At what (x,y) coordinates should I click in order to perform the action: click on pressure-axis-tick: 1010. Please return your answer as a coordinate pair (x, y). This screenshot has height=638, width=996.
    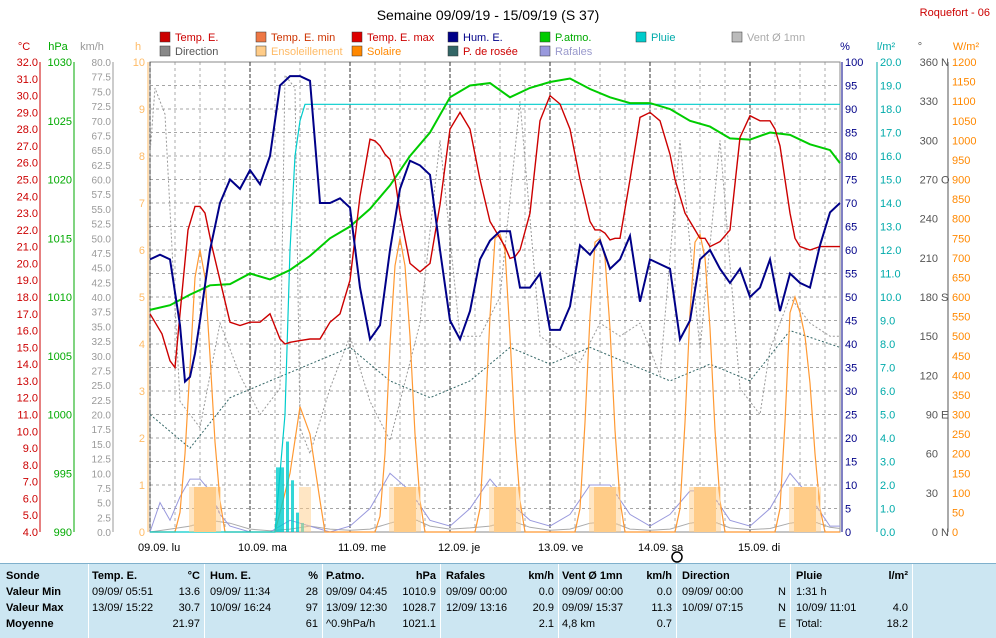
    Looking at the image, I should click on (60, 298).